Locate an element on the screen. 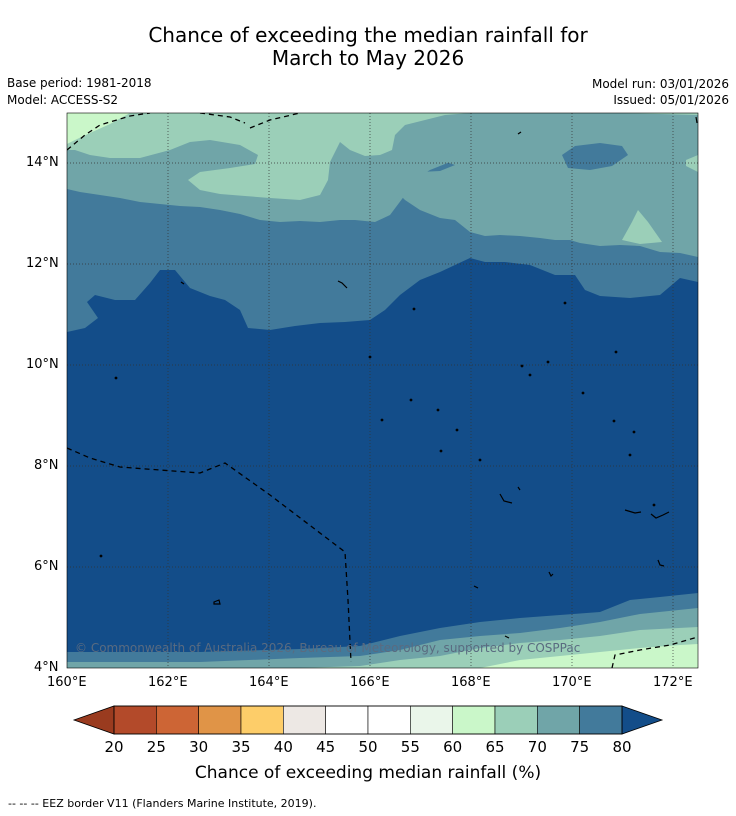 This screenshot has height=816, width=736. colorbar-tick-25: 25 is located at coordinates (156, 747).